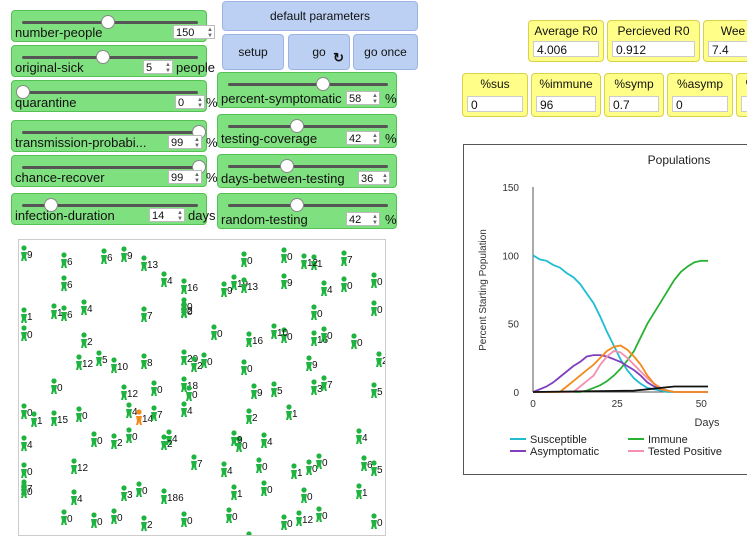  What do you see at coordinates (110, 92) in the screenshot?
I see `quarantine-track` at bounding box center [110, 92].